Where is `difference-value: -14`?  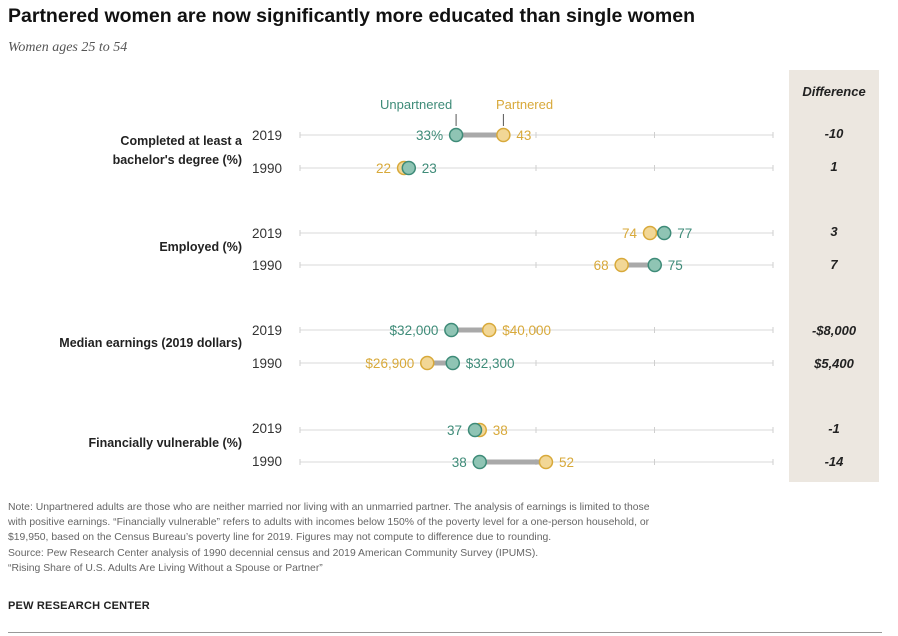
difference-value: -14 is located at coordinates (834, 461).